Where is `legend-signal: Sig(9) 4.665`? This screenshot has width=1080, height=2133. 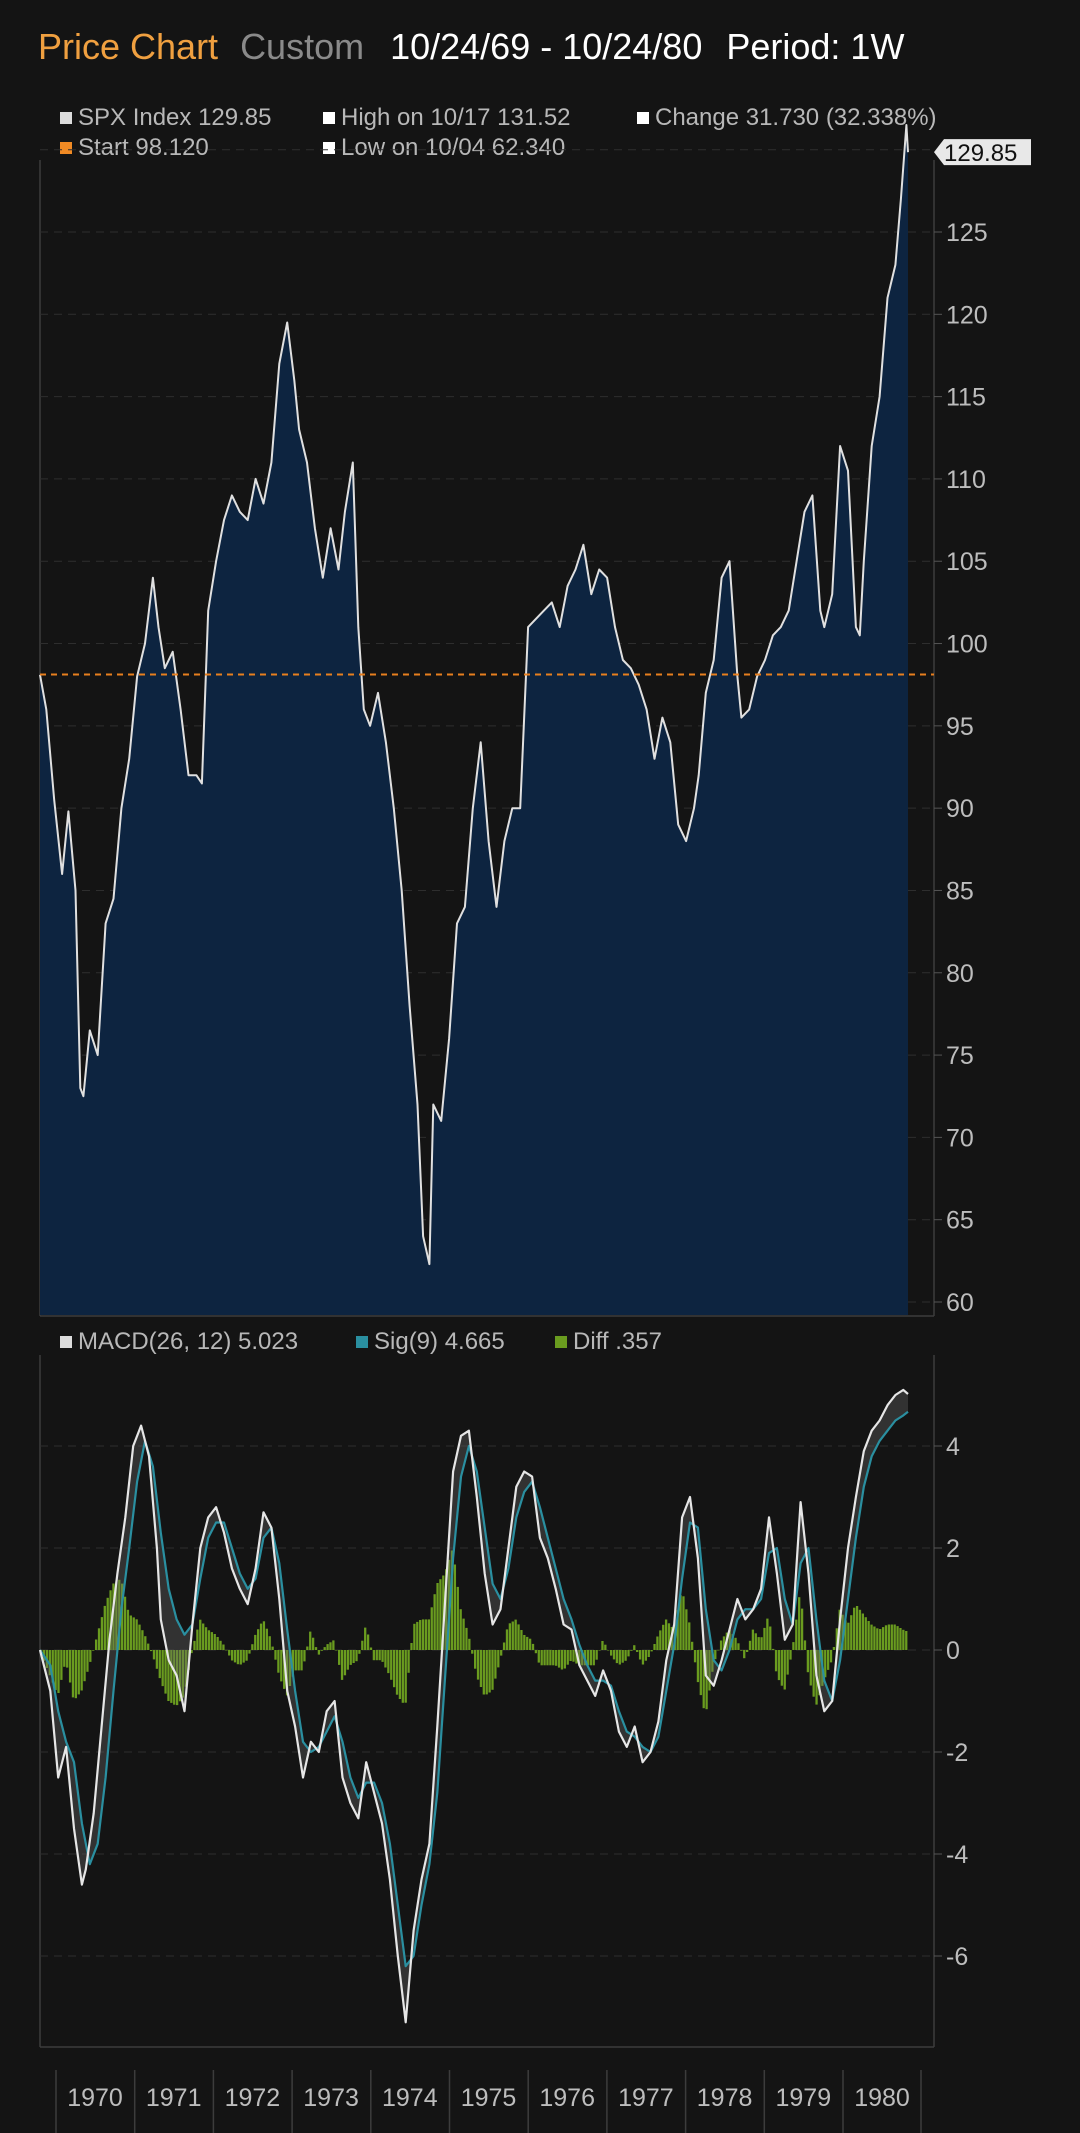 legend-signal: Sig(9) 4.665 is located at coordinates (430, 1342).